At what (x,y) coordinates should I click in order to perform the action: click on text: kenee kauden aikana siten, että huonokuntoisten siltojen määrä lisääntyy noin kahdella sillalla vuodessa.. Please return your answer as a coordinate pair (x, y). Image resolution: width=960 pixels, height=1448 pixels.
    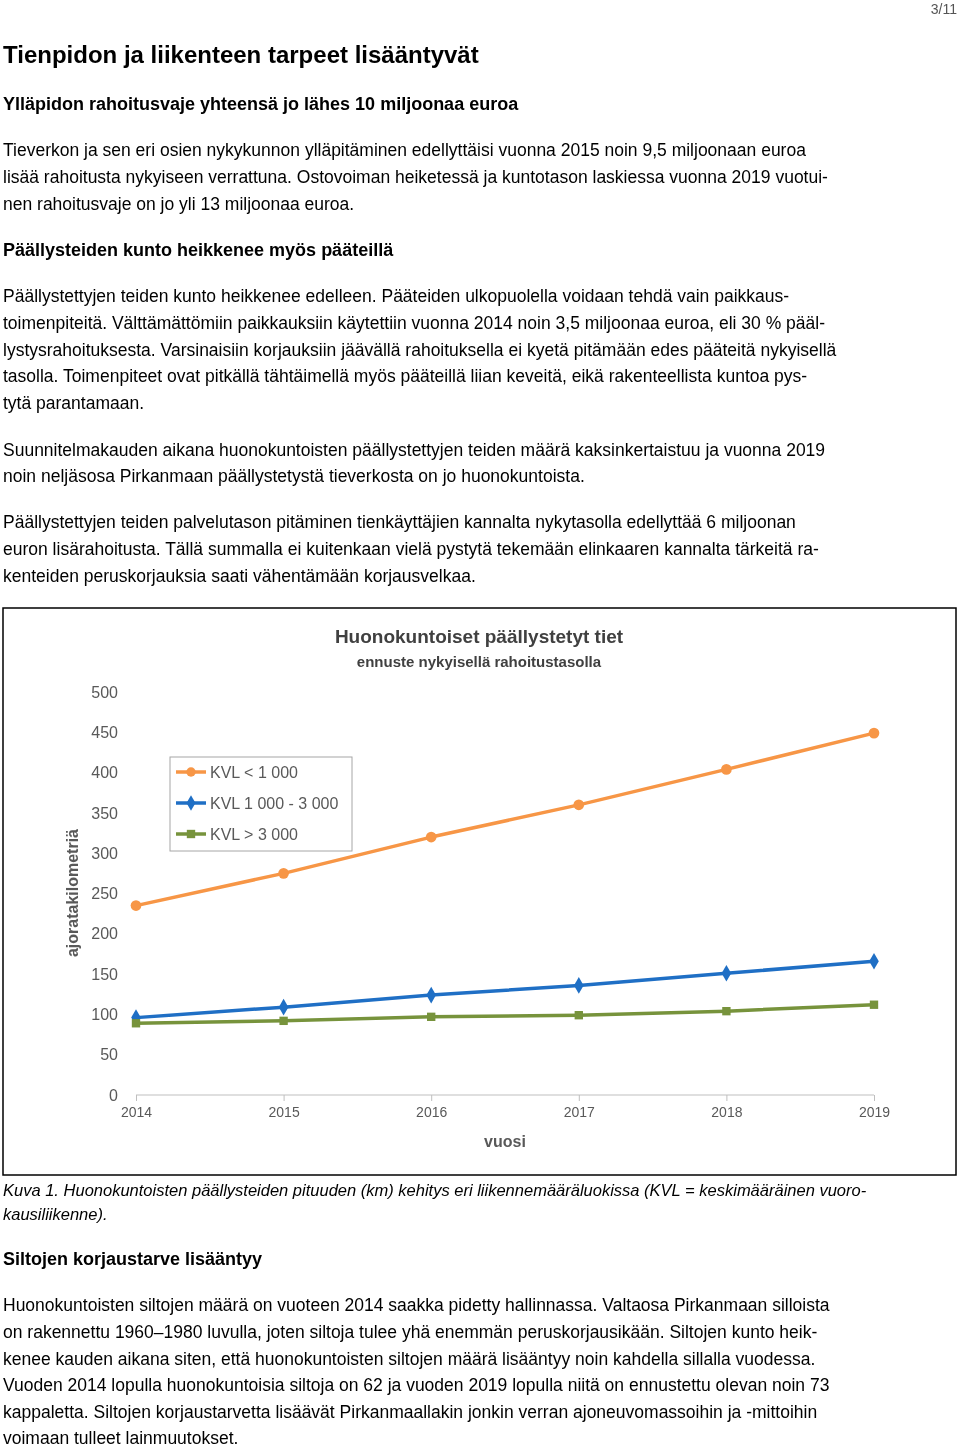
    Looking at the image, I should click on (409, 1359).